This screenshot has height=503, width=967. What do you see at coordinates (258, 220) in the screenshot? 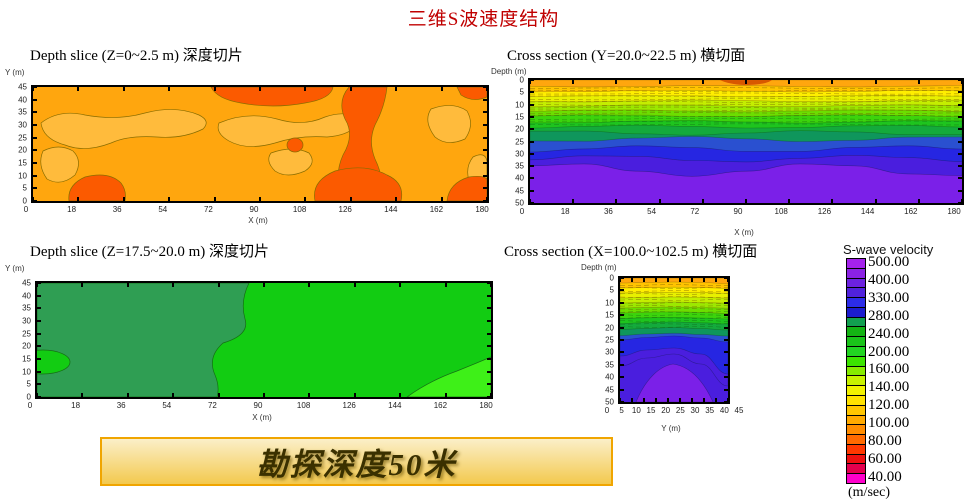
I see `panel1-x-axis-label: X (m)` at bounding box center [258, 220].